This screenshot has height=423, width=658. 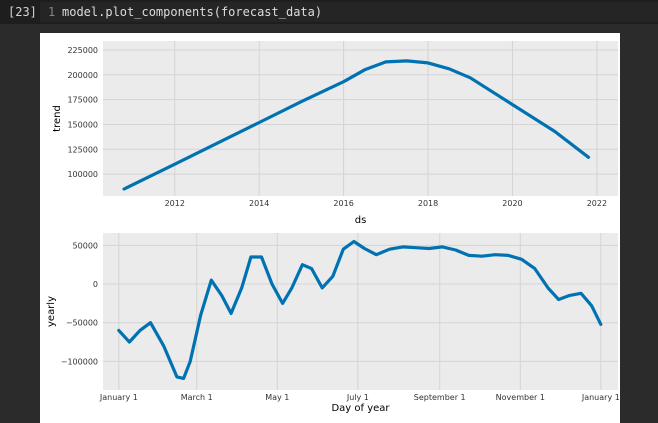 I want to click on y-tick-label: 125000, so click(x=82, y=149).